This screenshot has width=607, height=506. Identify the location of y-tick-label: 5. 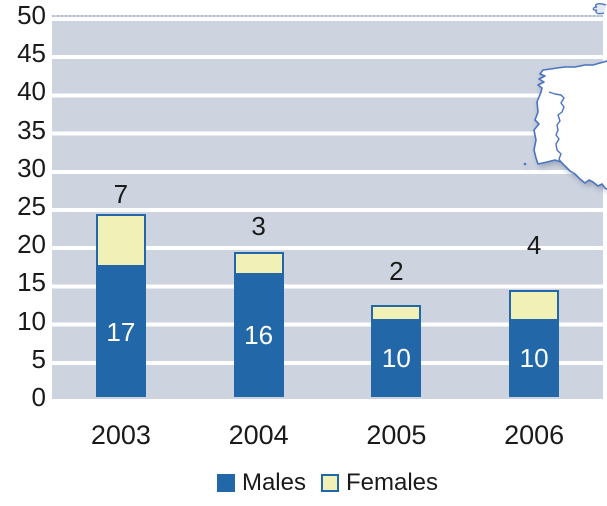
(38, 358).